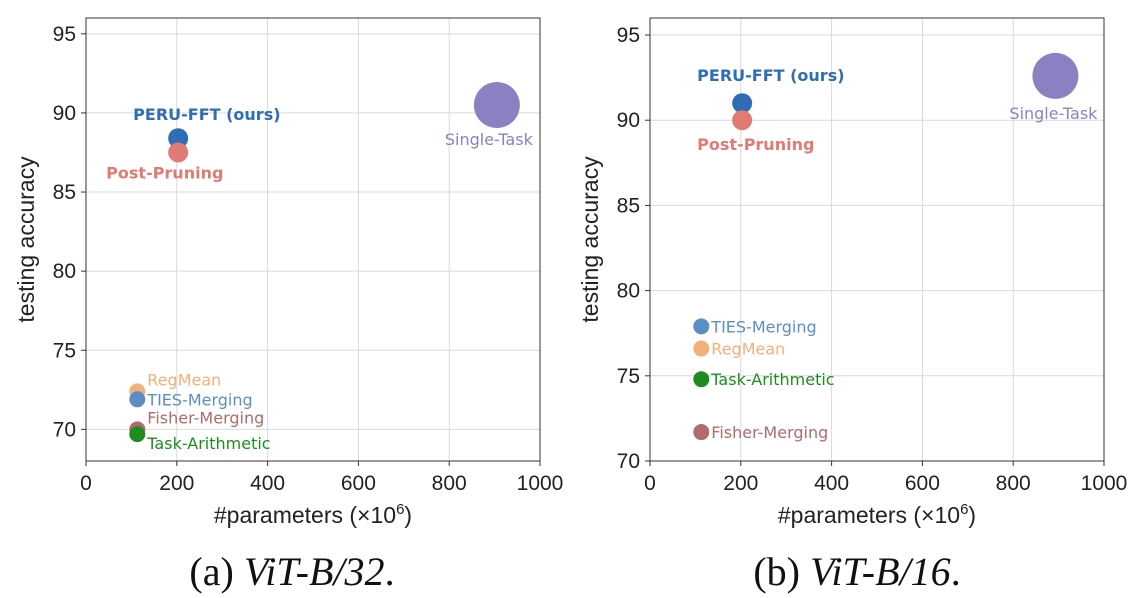  I want to click on figure-caption: (b) ViT-B/16., so click(856, 571).